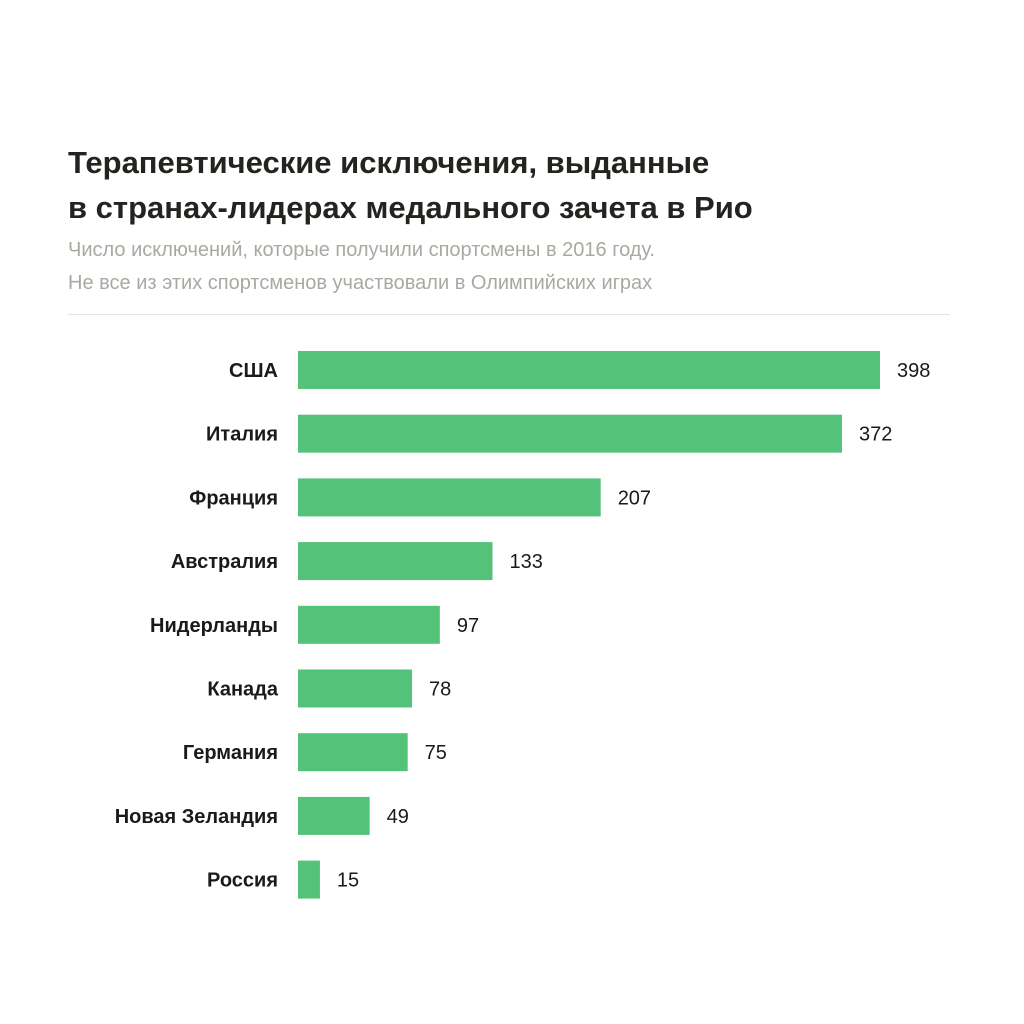 This screenshot has height=1024, width=1024. Describe the element at coordinates (440, 690) in the screenshot. I see `value-label: 78` at that location.